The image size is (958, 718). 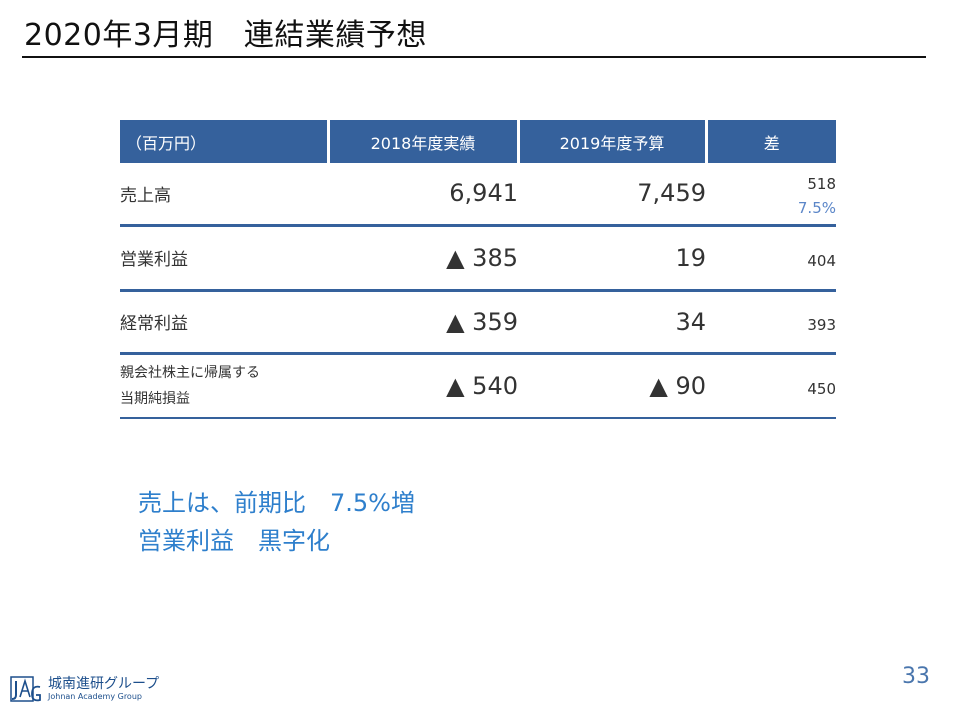 I want to click on logo-name: 城南進研グループ, so click(x=104, y=684).